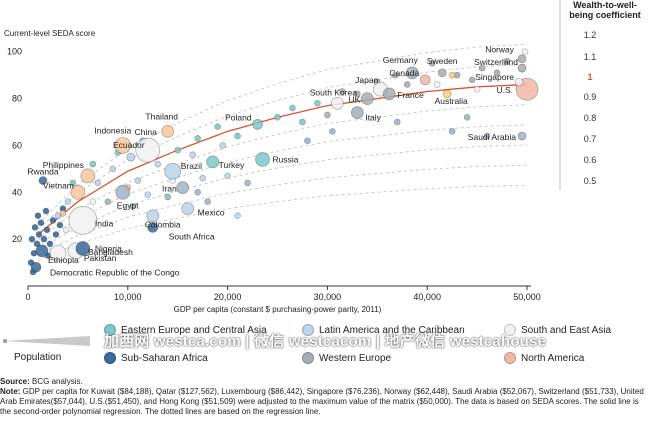 The height and width of the screenshot is (438, 650). What do you see at coordinates (238, 117) in the screenshot?
I see `country-label: Poland` at bounding box center [238, 117].